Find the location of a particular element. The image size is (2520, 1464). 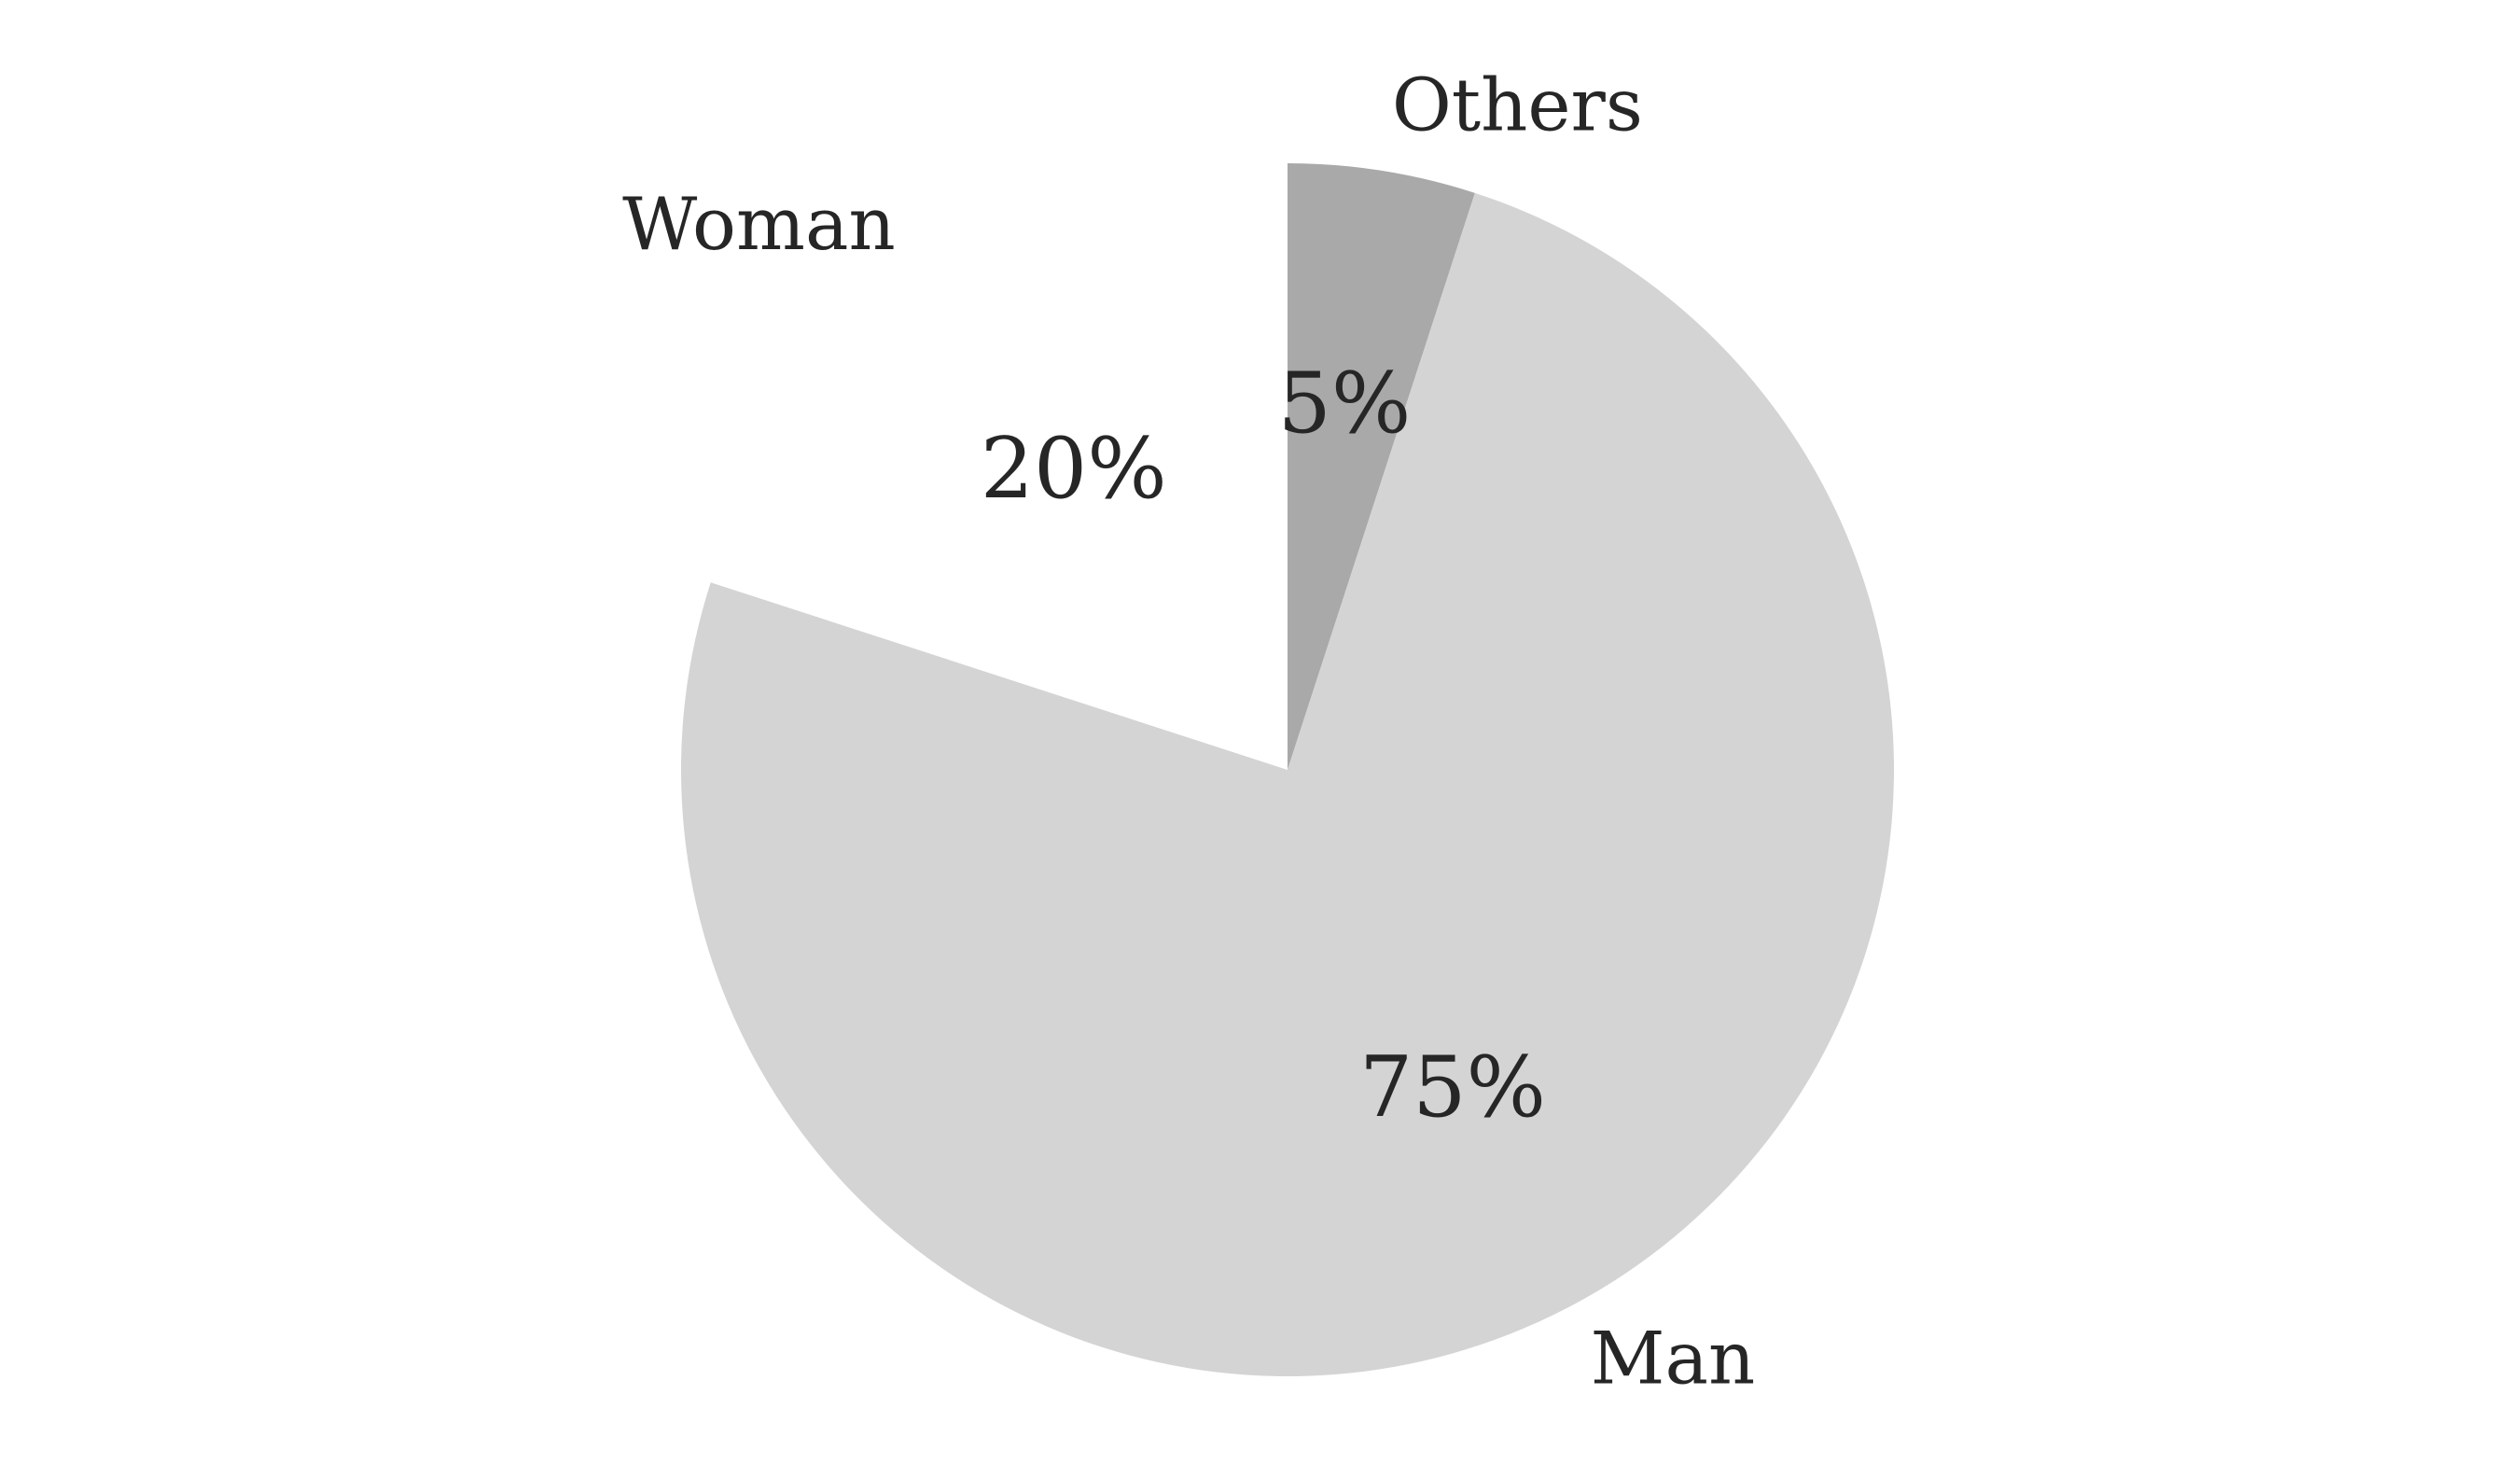

slice-percent-woman: 20% is located at coordinates (1074, 469).